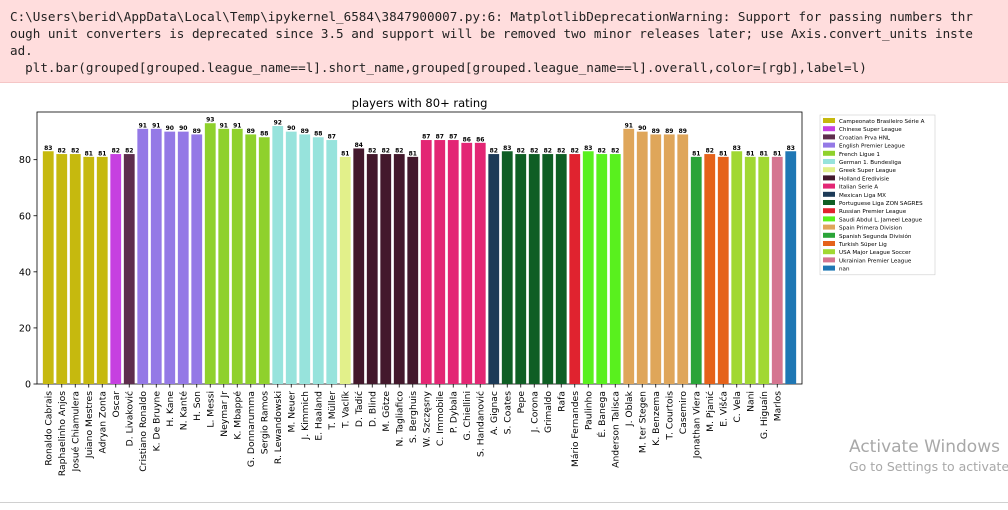  Describe the element at coordinates (494, 413) in the screenshot. I see `x-tick-label: A. Gignac` at that location.